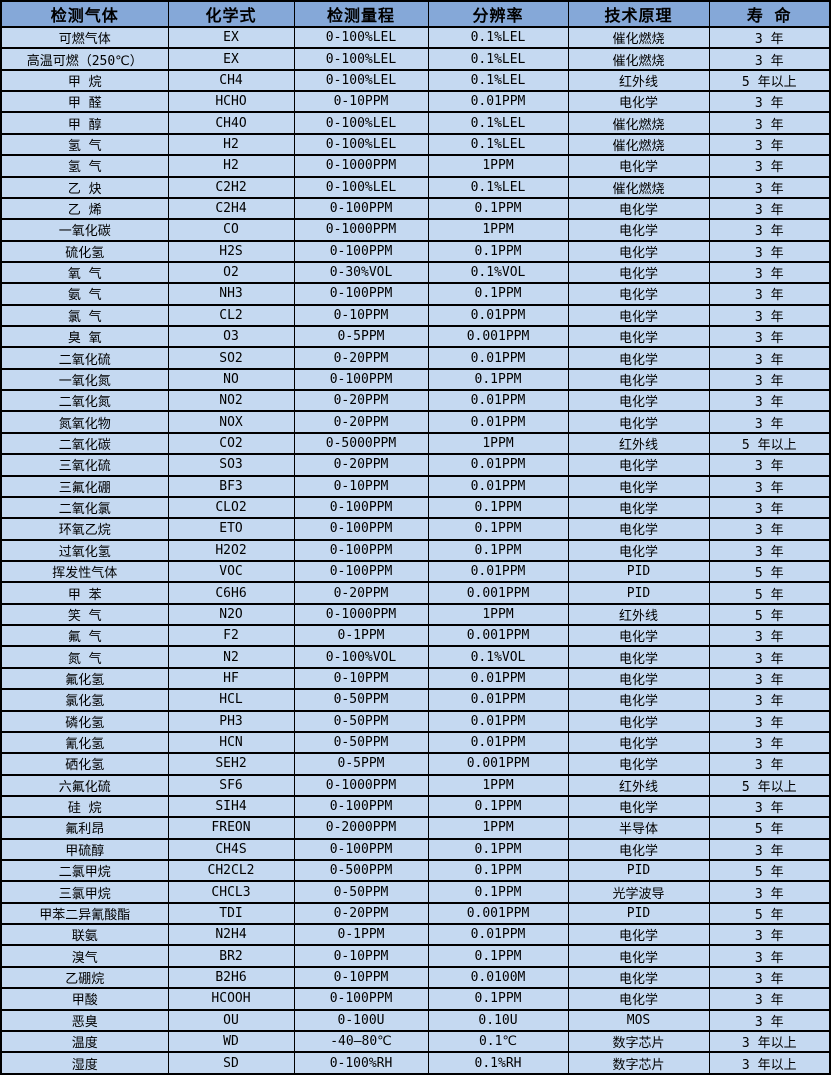 This screenshot has height=1075, width=831. What do you see at coordinates (84, 401) in the screenshot?
I see `cell-gas-name: 二氧化氮` at bounding box center [84, 401].